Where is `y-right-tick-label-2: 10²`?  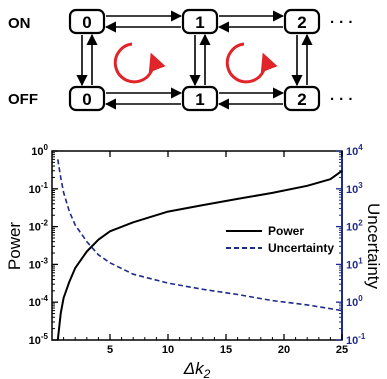
y-right-tick-label-2: 10² is located at coordinates (354, 226).